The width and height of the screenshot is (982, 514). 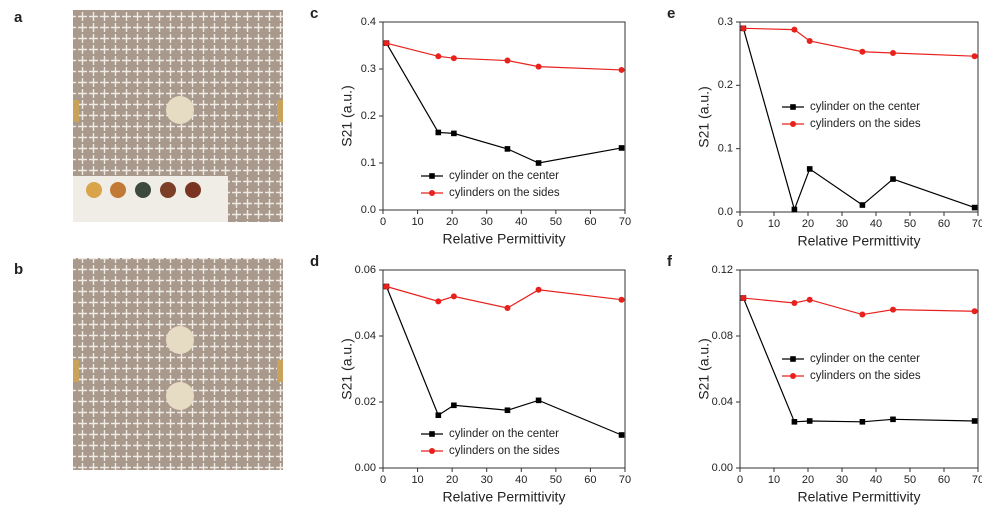 I want to click on y-tick-label: 0.08, so click(x=722, y=336).